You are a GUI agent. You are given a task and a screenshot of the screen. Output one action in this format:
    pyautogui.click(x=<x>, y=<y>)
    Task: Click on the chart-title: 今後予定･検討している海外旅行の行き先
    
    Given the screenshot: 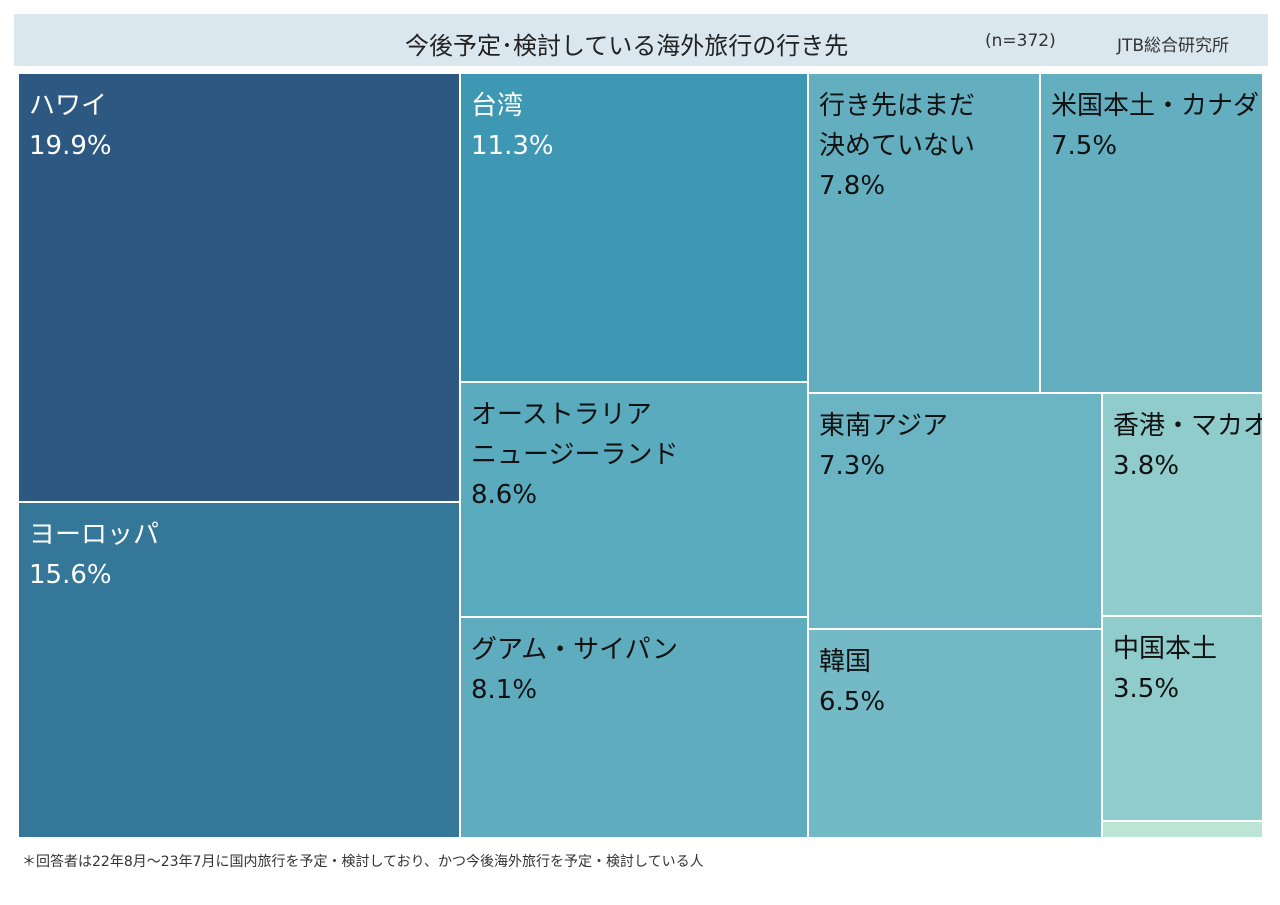 What is the action you would take?
    pyautogui.click(x=627, y=46)
    